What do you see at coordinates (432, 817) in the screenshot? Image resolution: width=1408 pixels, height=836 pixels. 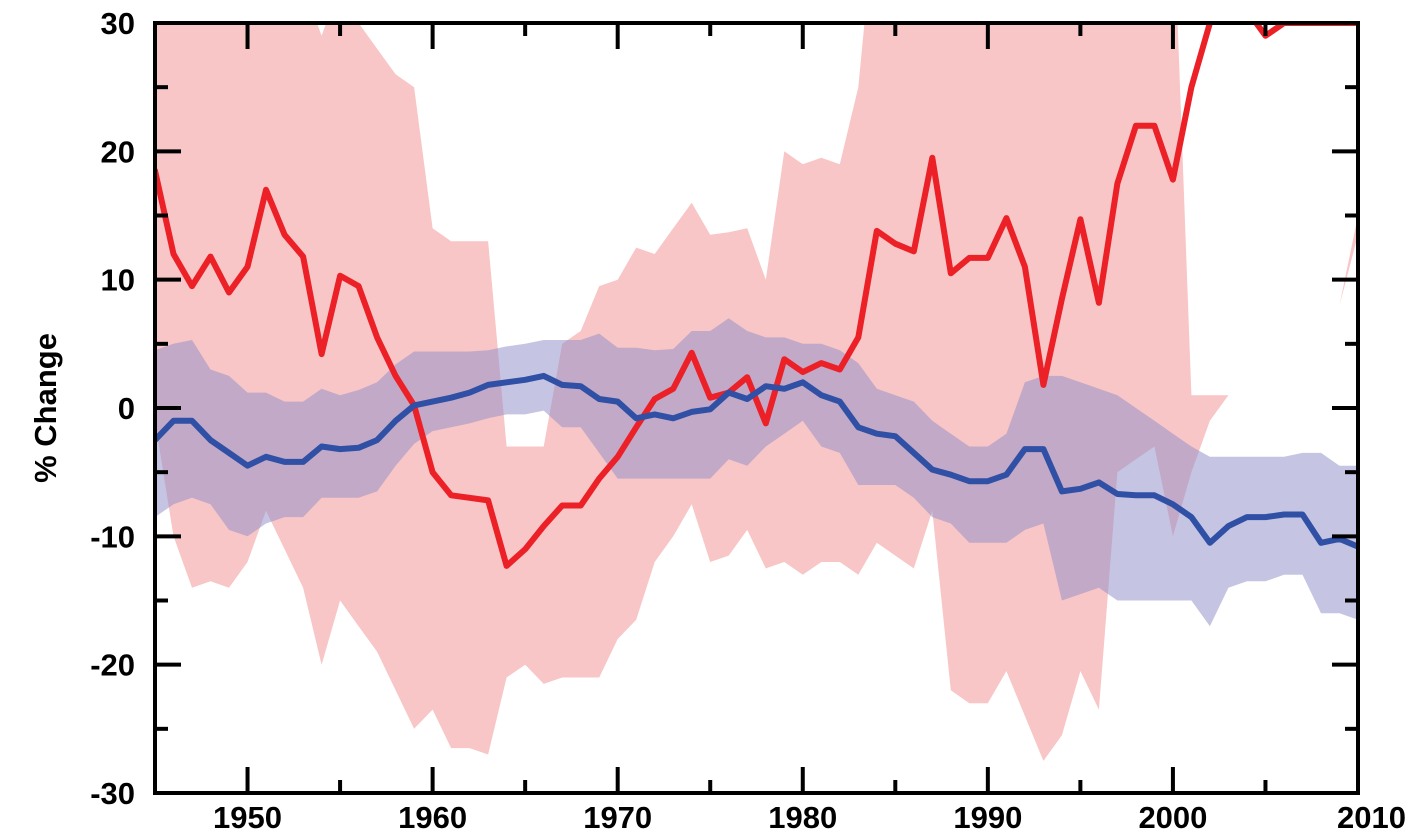 I see `x-tick-label: 1960` at bounding box center [432, 817].